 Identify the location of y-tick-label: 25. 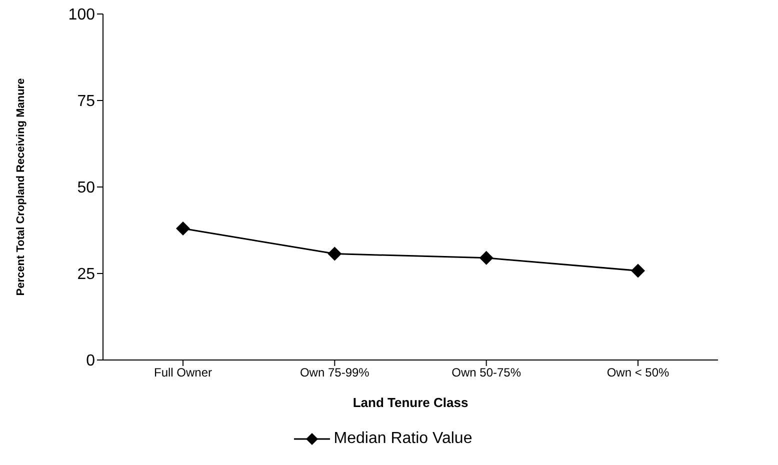
(86, 275).